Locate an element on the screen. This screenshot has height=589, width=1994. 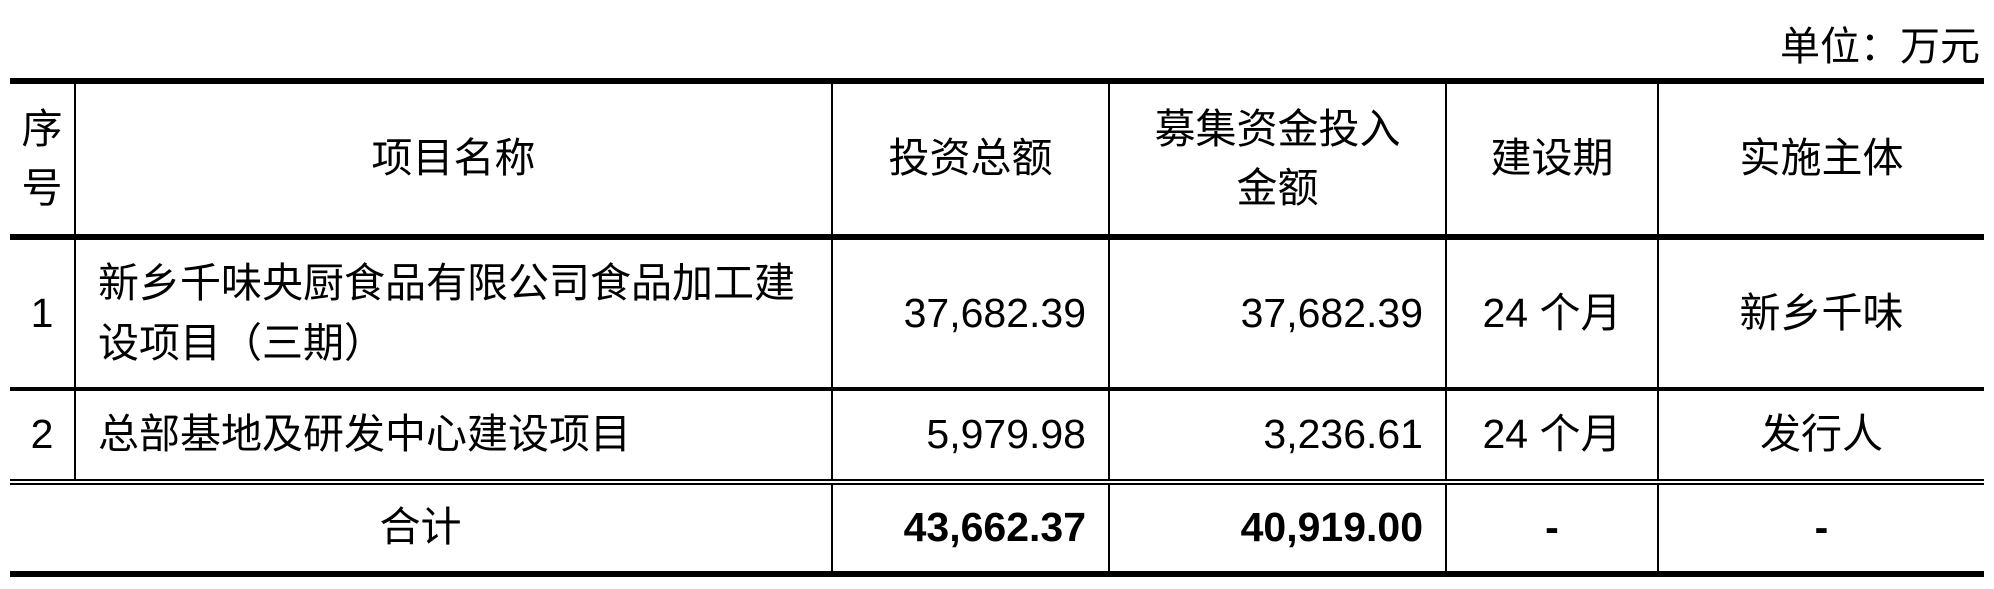
header-name: 项目名称 is located at coordinates (453, 159).